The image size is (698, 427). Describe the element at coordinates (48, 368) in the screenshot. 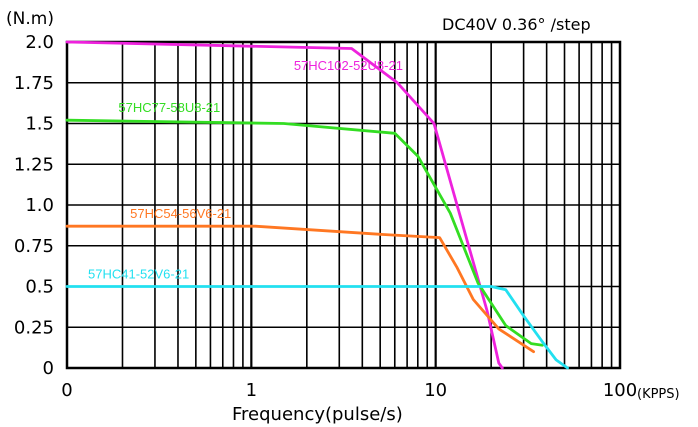

I see `y-tick-label: 0` at that location.